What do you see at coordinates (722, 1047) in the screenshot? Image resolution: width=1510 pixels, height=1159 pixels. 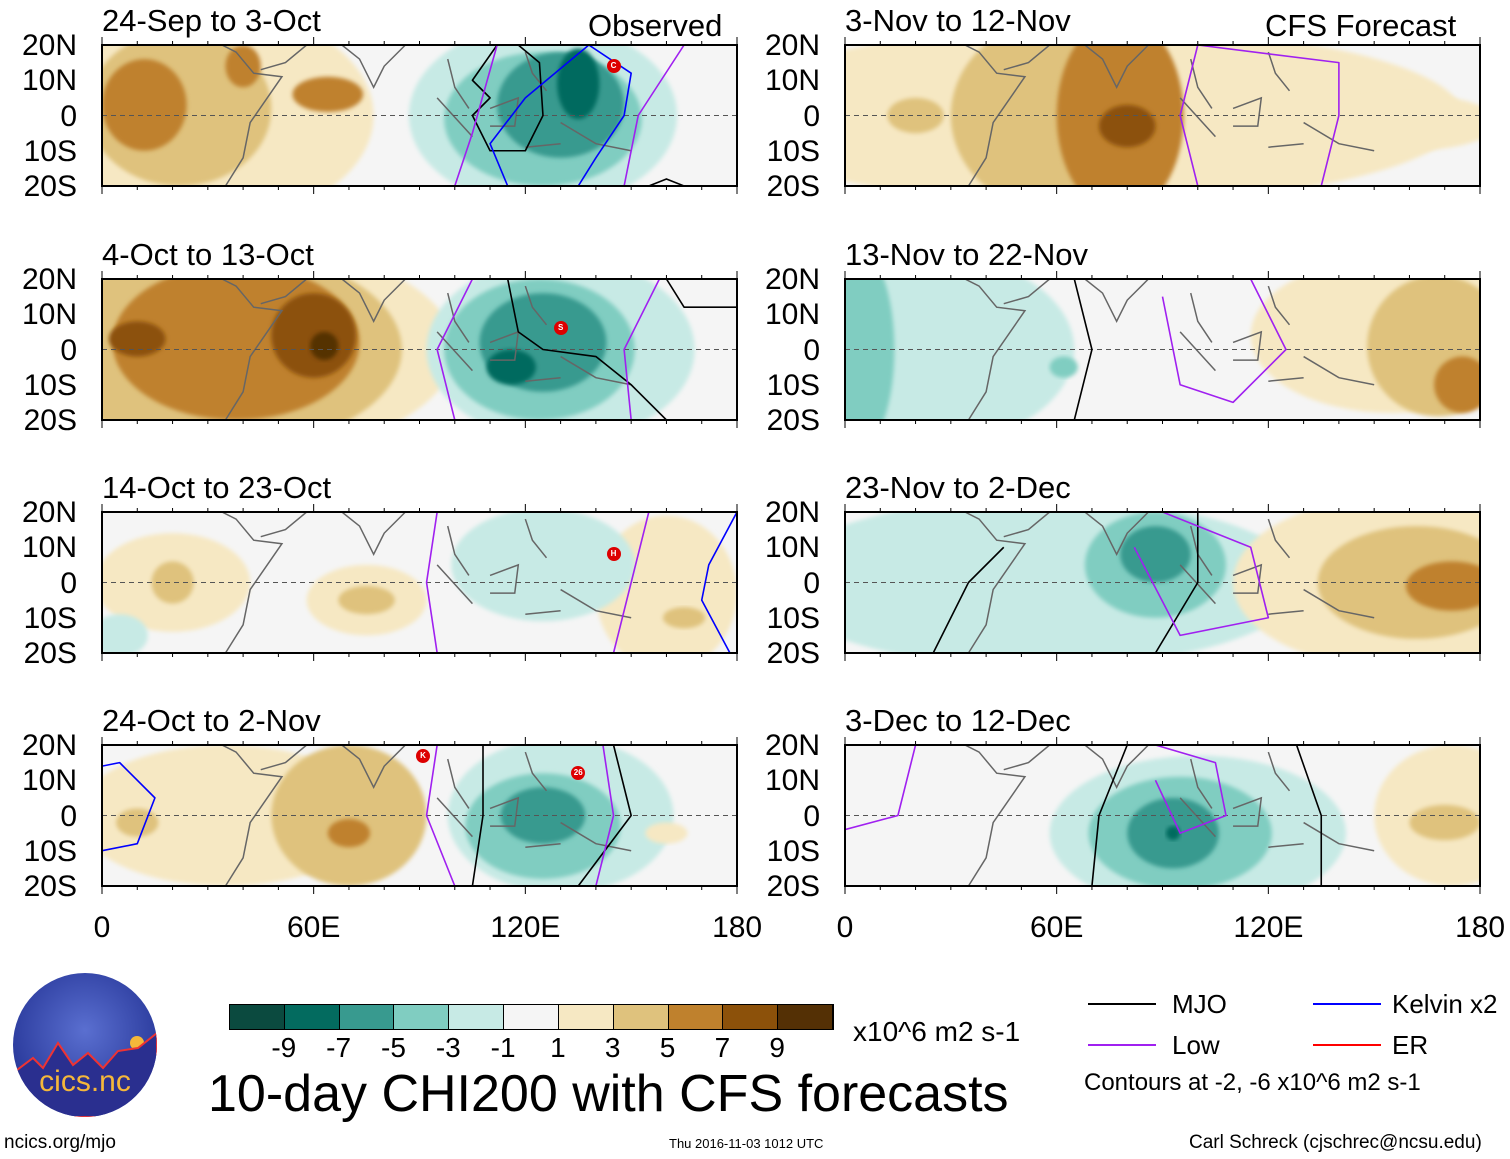 I see `colorbar-tick-label: 7` at bounding box center [722, 1047].